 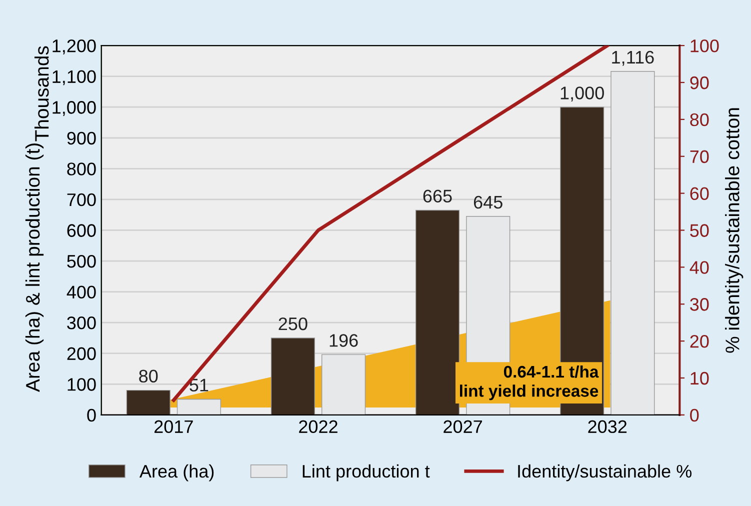 What do you see at coordinates (318, 427) in the screenshot?
I see `x-tick-label: 2022` at bounding box center [318, 427].